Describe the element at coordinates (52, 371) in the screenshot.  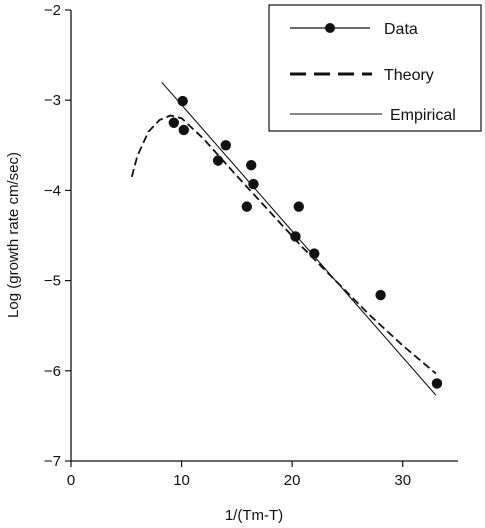
I see `y-tick-label-1: −6` at that location.